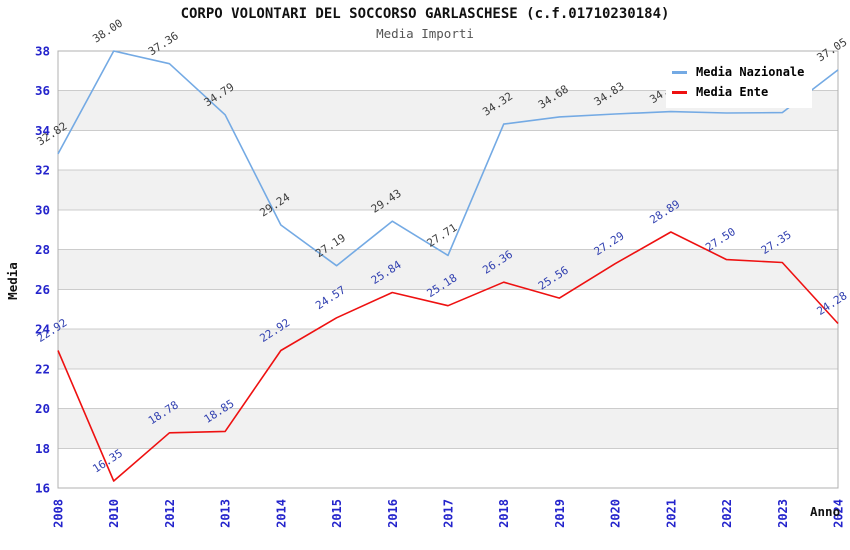 Image resolution: width=850 pixels, height=550 pixels. Describe the element at coordinates (107, 31) in the screenshot. I see `data-label-media-nazionale: 38.00` at that location.